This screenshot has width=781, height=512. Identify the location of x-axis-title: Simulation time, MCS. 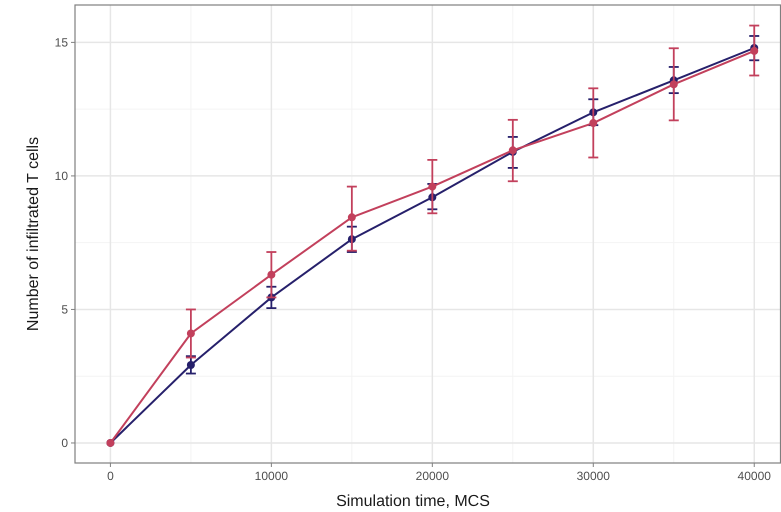
(413, 501).